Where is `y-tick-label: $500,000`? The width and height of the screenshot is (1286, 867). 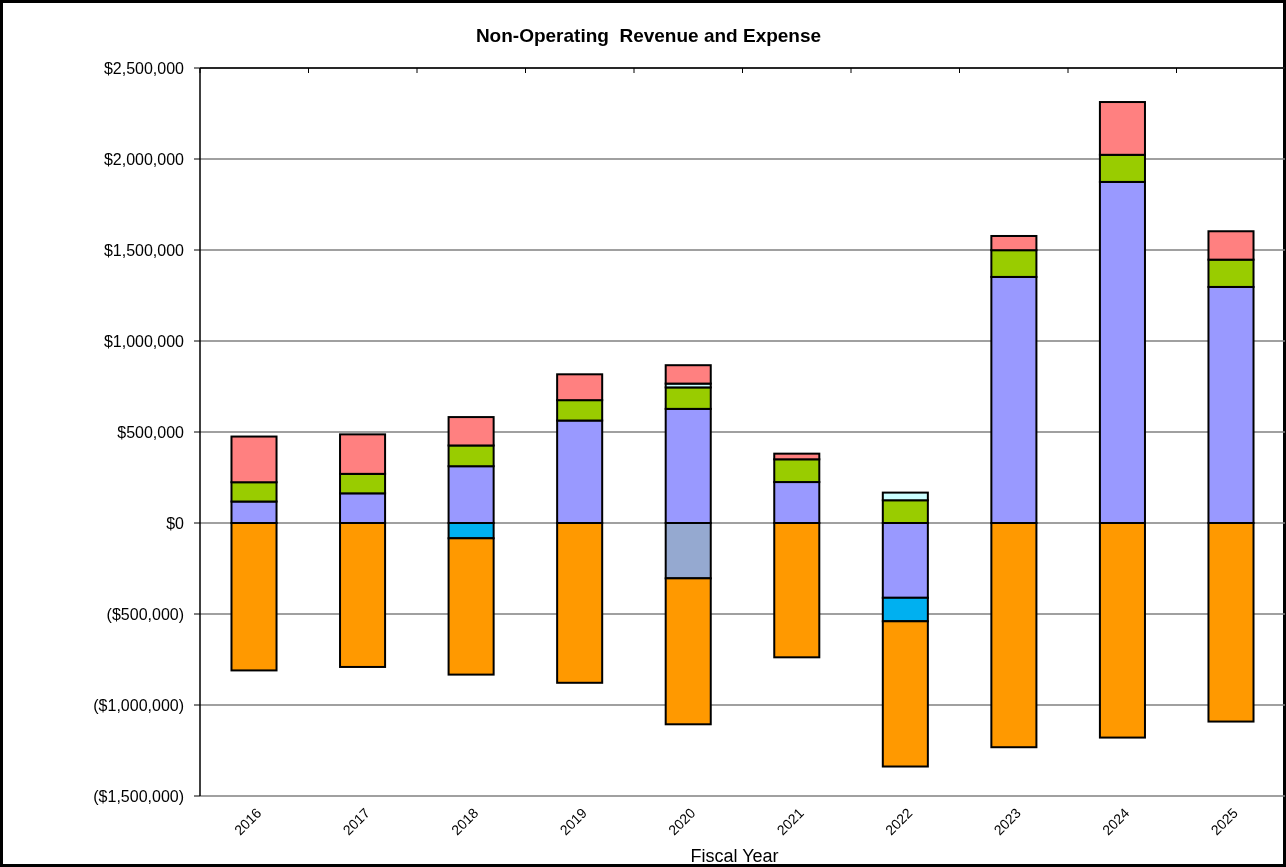
y-tick-label: $500,000 is located at coordinates (151, 432).